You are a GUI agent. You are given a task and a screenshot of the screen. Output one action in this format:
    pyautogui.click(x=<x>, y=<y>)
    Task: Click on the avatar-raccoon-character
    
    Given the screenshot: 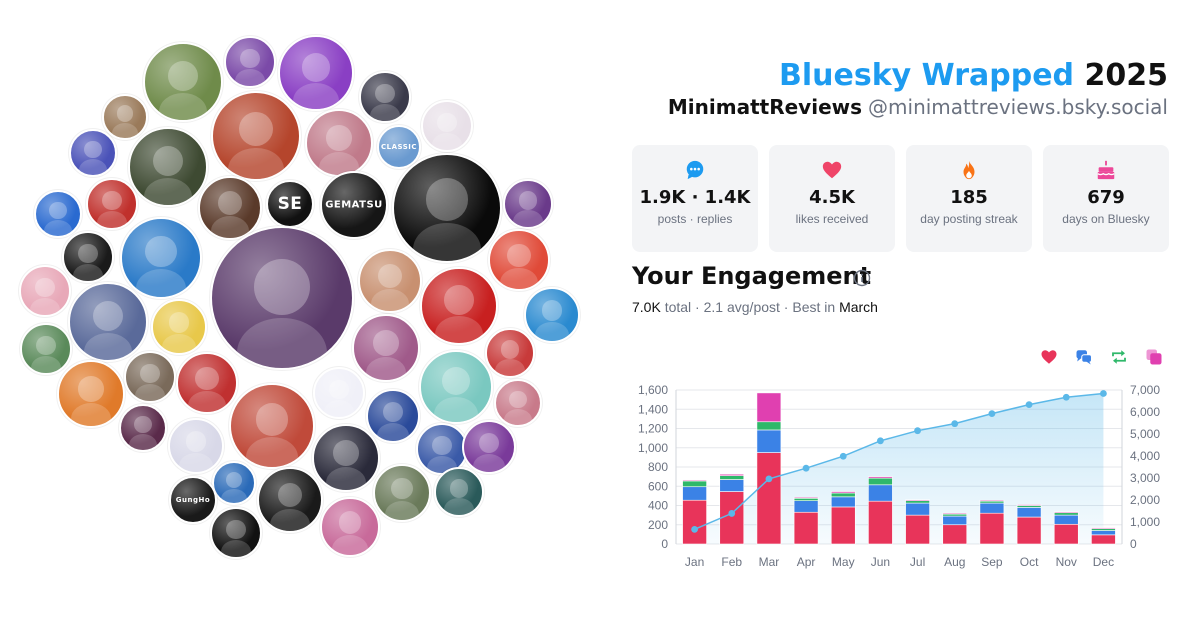 What is the action you would take?
    pyautogui.click(x=161, y=258)
    